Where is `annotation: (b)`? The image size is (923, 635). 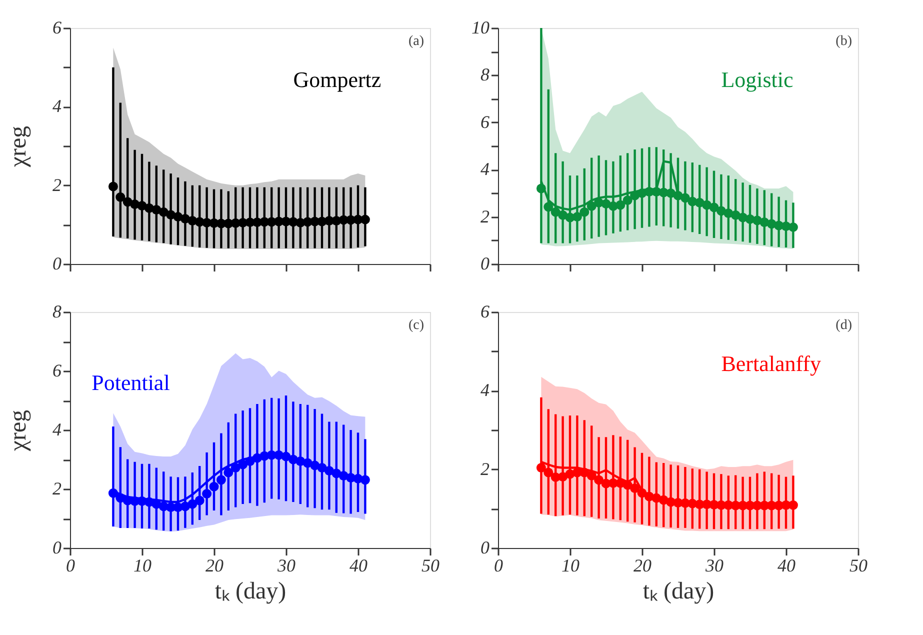
annotation: (b) is located at coordinates (844, 41).